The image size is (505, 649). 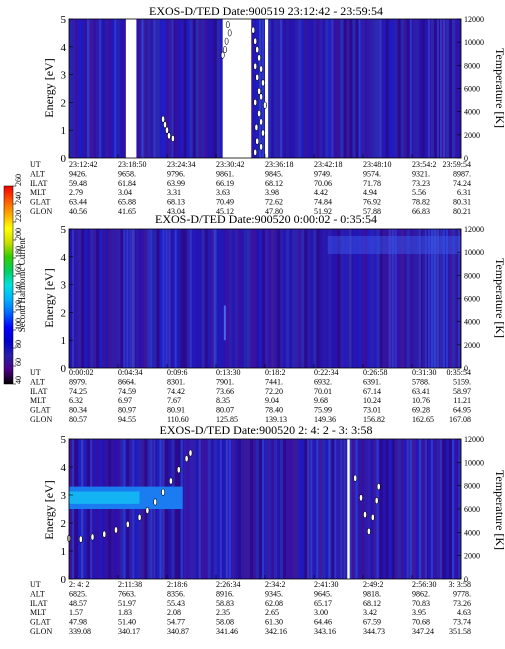 I want to click on info-cell: 64.46, so click(x=323, y=622).